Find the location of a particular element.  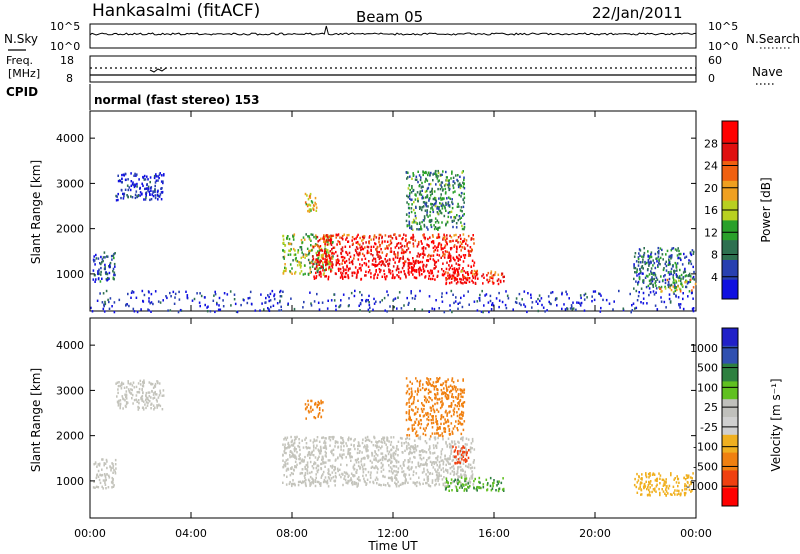

colorbar-tick-label: 100 is located at coordinates (707, 387).